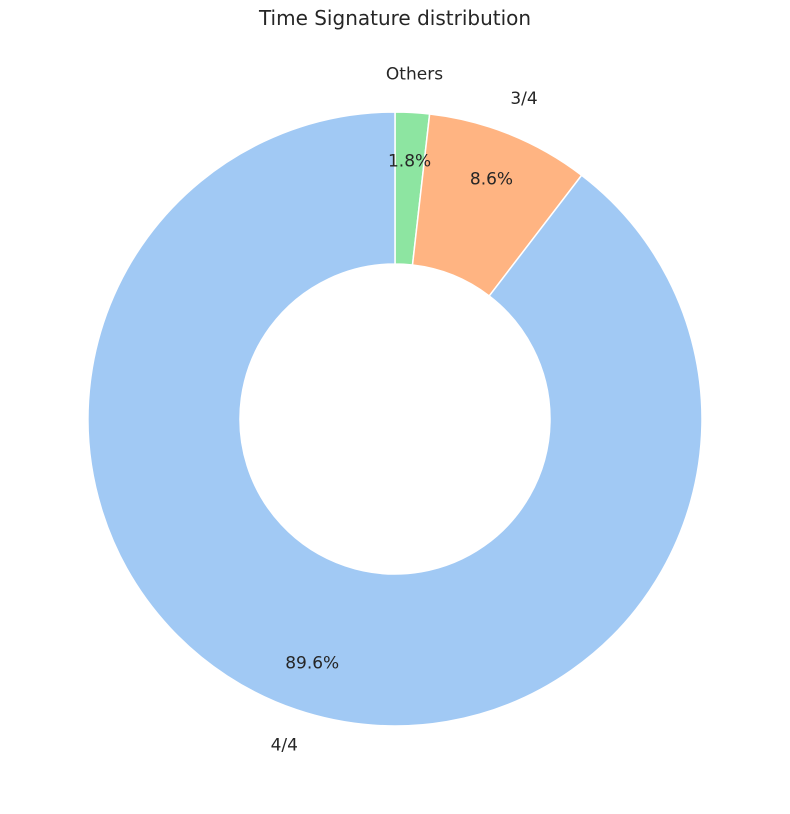  I want to click on slice-label-3-4: 3/4, so click(523, 99).